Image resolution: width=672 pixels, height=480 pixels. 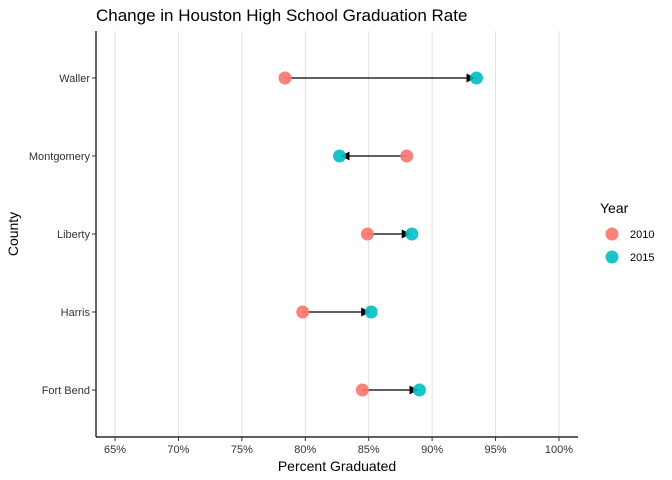 I want to click on y-axis-title: County, so click(x=13, y=234).